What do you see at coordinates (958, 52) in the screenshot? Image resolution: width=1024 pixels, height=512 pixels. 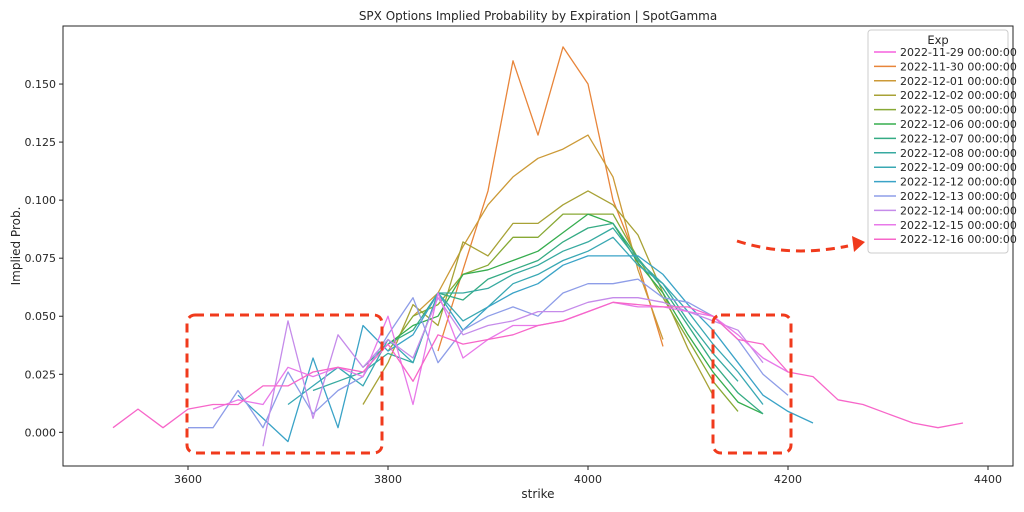 I see `legend-label: 2022-11-29 00:00:00` at bounding box center [958, 52].